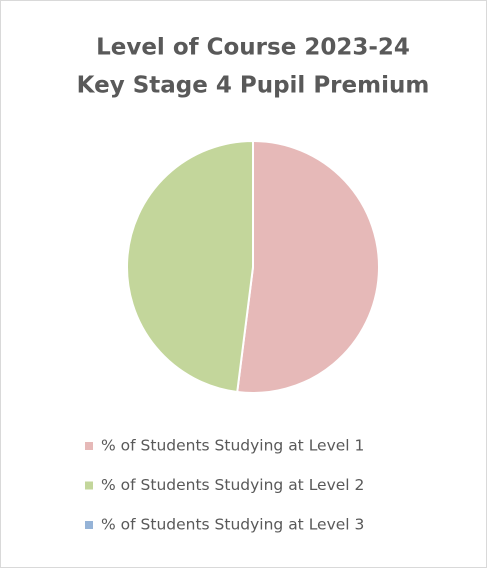  What do you see at coordinates (253, 48) in the screenshot?
I see `chart-title: Level of Course 2023-24` at bounding box center [253, 48].